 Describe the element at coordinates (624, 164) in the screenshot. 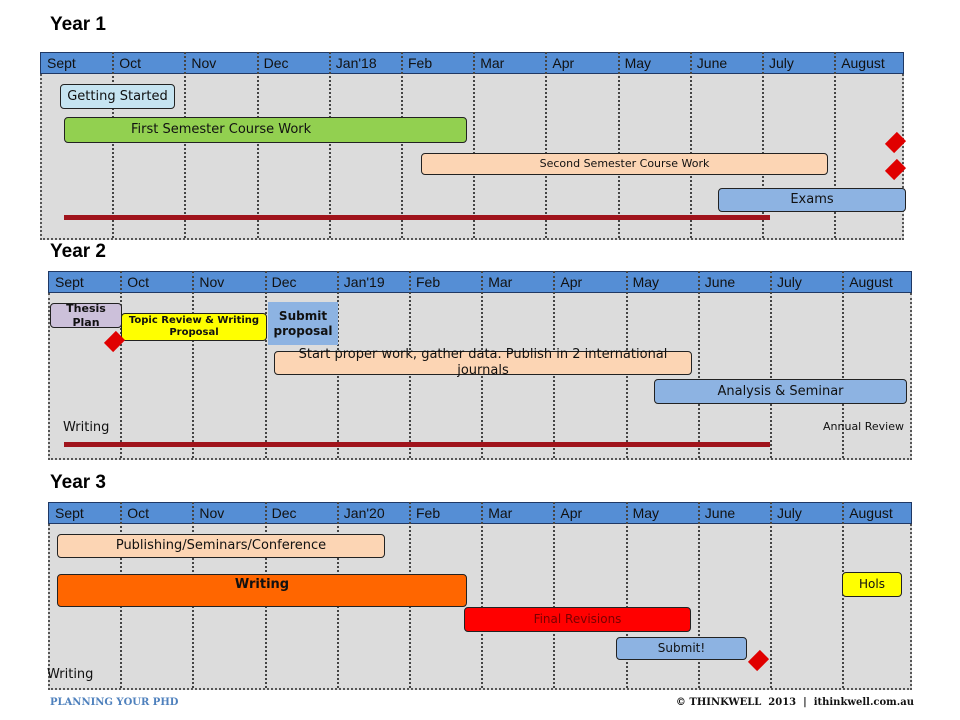

I see `task-bar: Second Semester Course Work` at that location.